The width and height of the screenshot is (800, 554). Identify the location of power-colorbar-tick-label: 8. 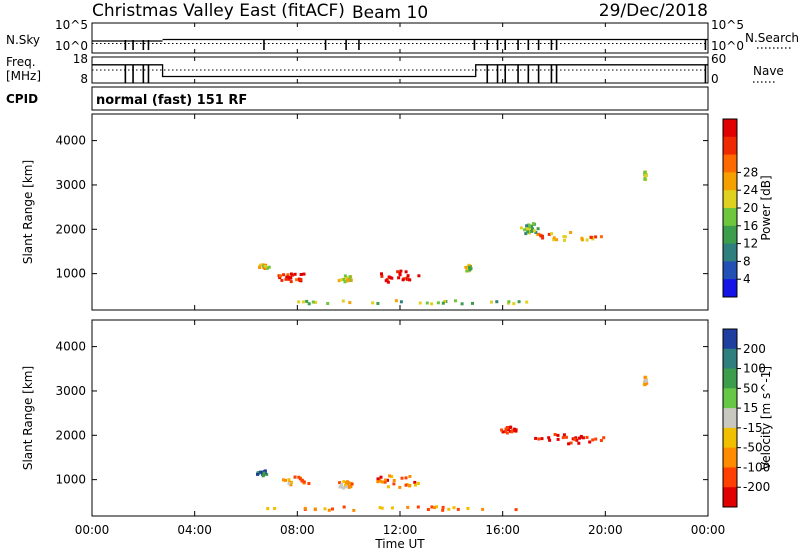
(747, 261).